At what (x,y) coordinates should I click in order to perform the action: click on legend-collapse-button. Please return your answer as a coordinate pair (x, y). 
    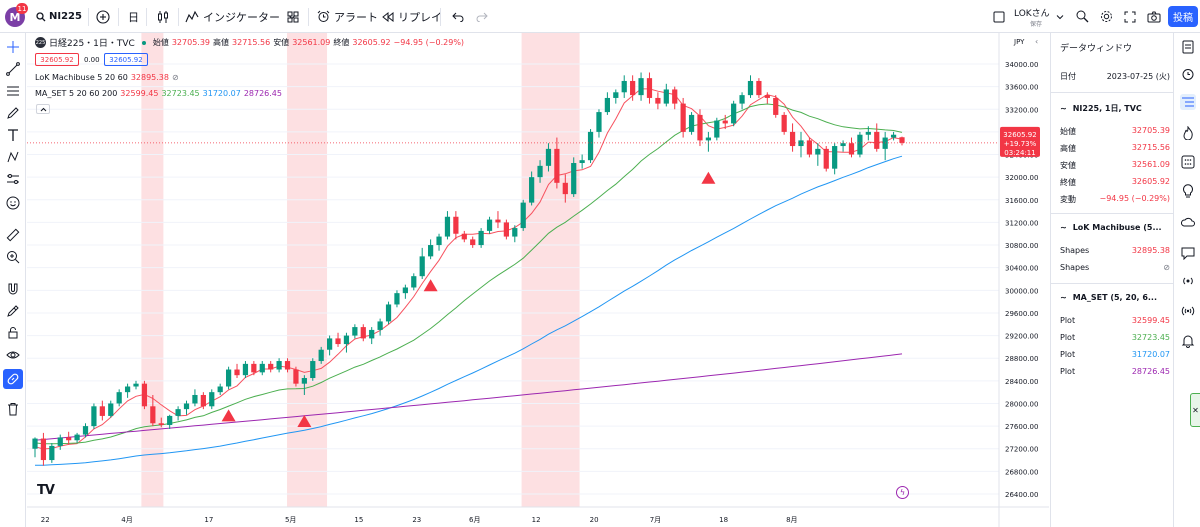
    Looking at the image, I should click on (43, 109).